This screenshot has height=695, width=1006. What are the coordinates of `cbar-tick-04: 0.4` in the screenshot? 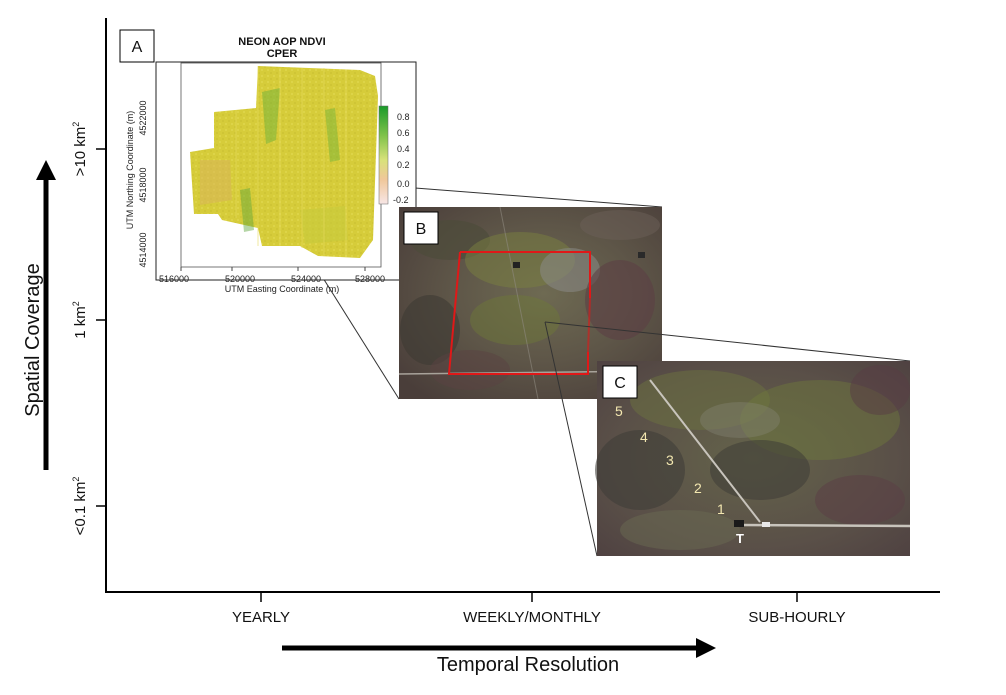 It's located at (403, 149).